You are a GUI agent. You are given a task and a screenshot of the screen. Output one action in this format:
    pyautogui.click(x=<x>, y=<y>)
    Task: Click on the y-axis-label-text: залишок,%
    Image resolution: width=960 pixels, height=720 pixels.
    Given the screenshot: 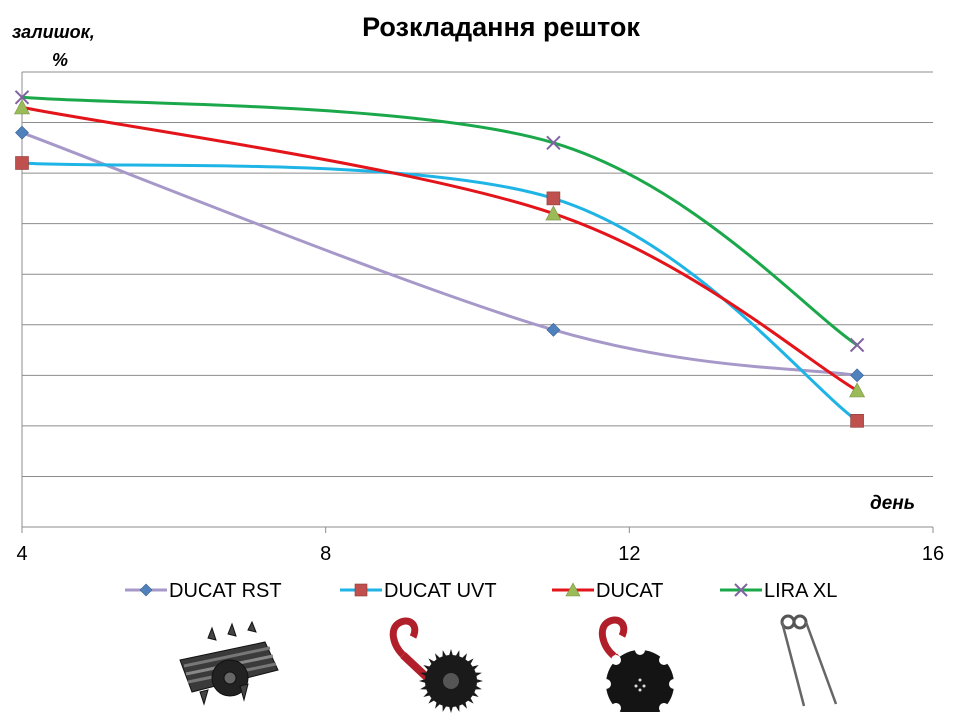 What is the action you would take?
    pyautogui.click(x=62, y=48)
    